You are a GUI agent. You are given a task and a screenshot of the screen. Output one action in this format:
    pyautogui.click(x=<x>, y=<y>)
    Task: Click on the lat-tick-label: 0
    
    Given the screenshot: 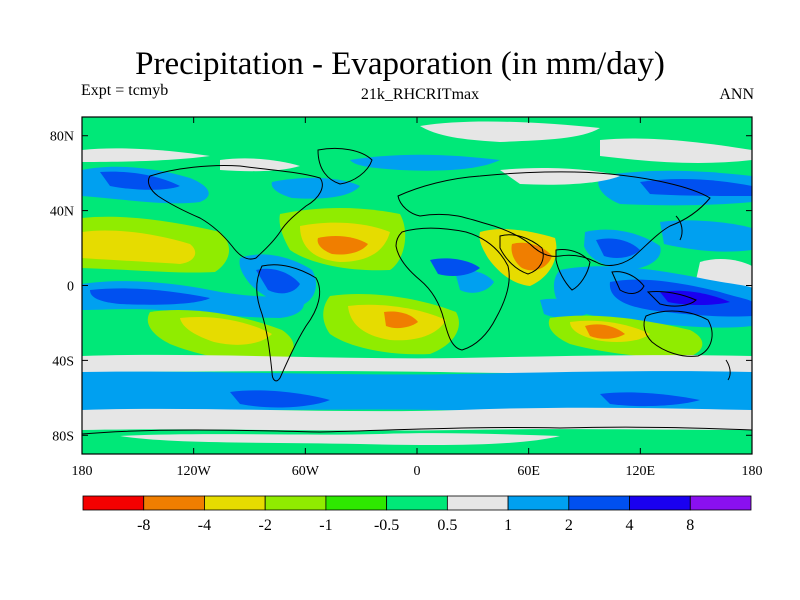 What is the action you would take?
    pyautogui.click(x=70, y=287)
    